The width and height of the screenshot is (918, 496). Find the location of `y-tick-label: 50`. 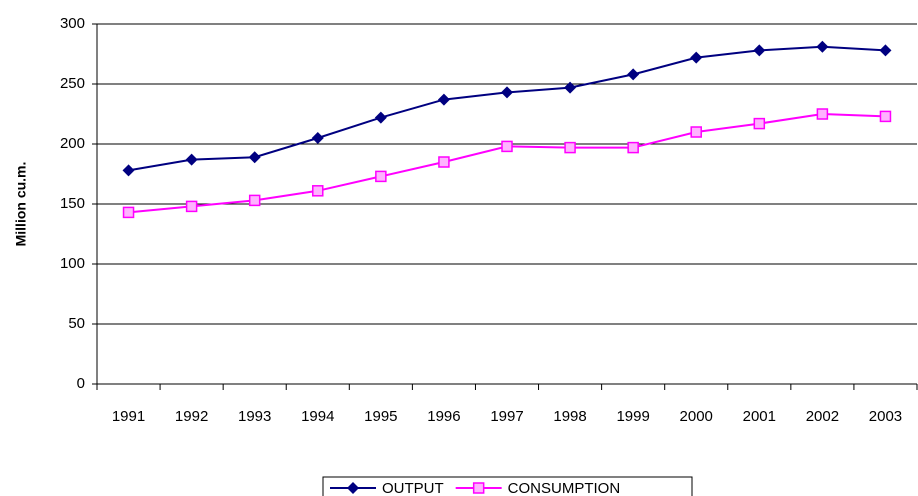

y-tick-label: 50 is located at coordinates (76, 323).